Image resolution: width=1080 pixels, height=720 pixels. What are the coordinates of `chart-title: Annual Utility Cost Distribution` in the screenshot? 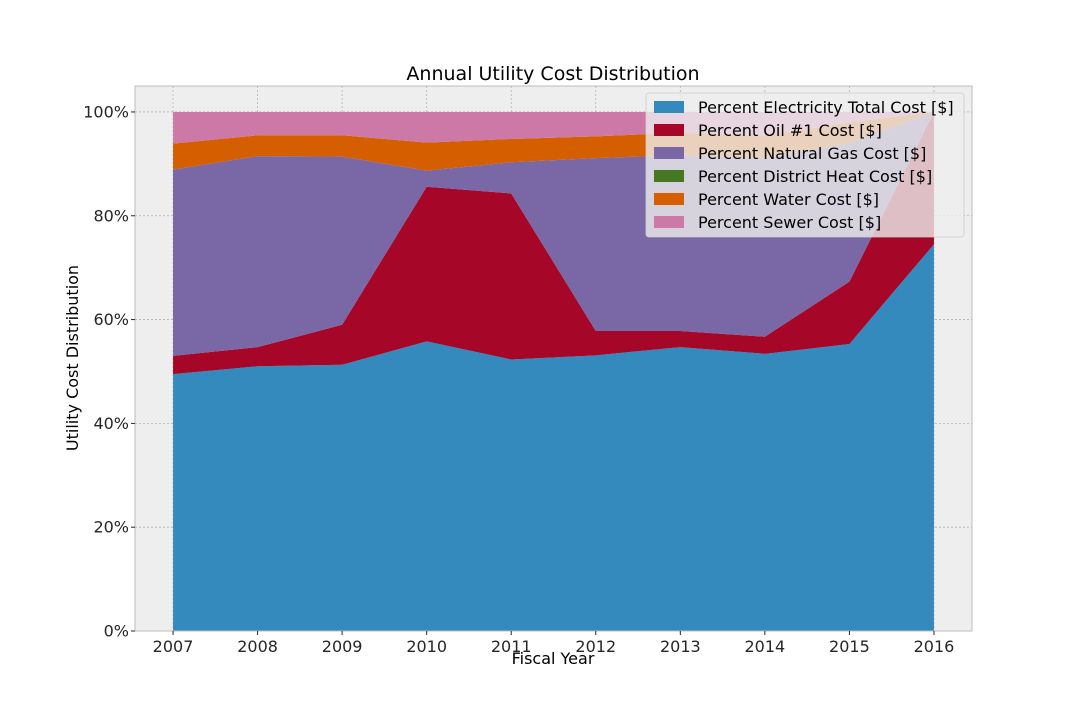 It's located at (552, 74).